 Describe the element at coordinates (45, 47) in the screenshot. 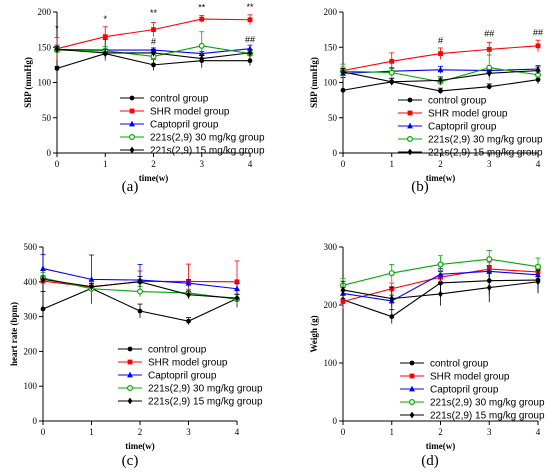

I see `y-tick-label: 150` at that location.